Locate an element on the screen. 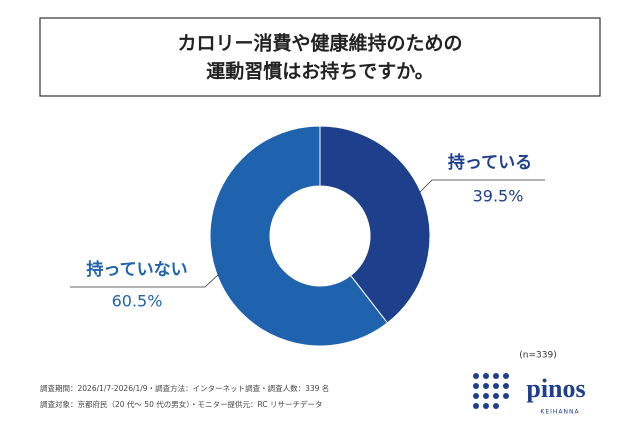 Image resolution: width=640 pixels, height=427 pixels. value-label: 39.5% is located at coordinates (498, 196).